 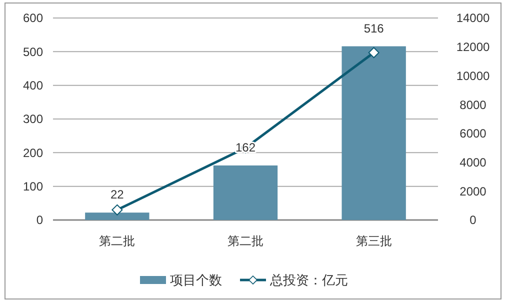 What do you see at coordinates (473, 18) in the screenshot?
I see `y2-tick-label: 14000` at bounding box center [473, 18].